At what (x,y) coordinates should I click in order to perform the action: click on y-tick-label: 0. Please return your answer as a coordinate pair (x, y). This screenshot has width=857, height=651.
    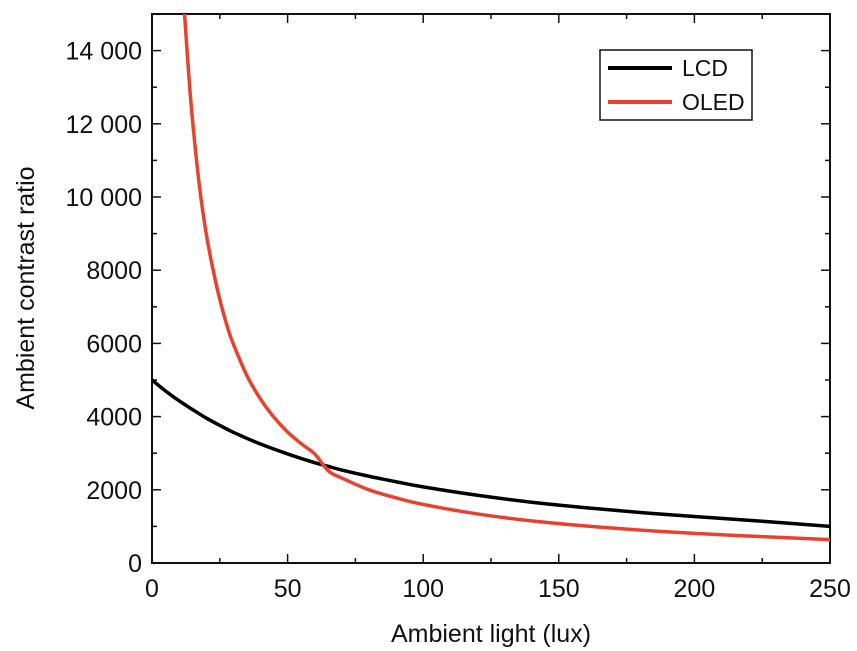
    Looking at the image, I should click on (135, 564).